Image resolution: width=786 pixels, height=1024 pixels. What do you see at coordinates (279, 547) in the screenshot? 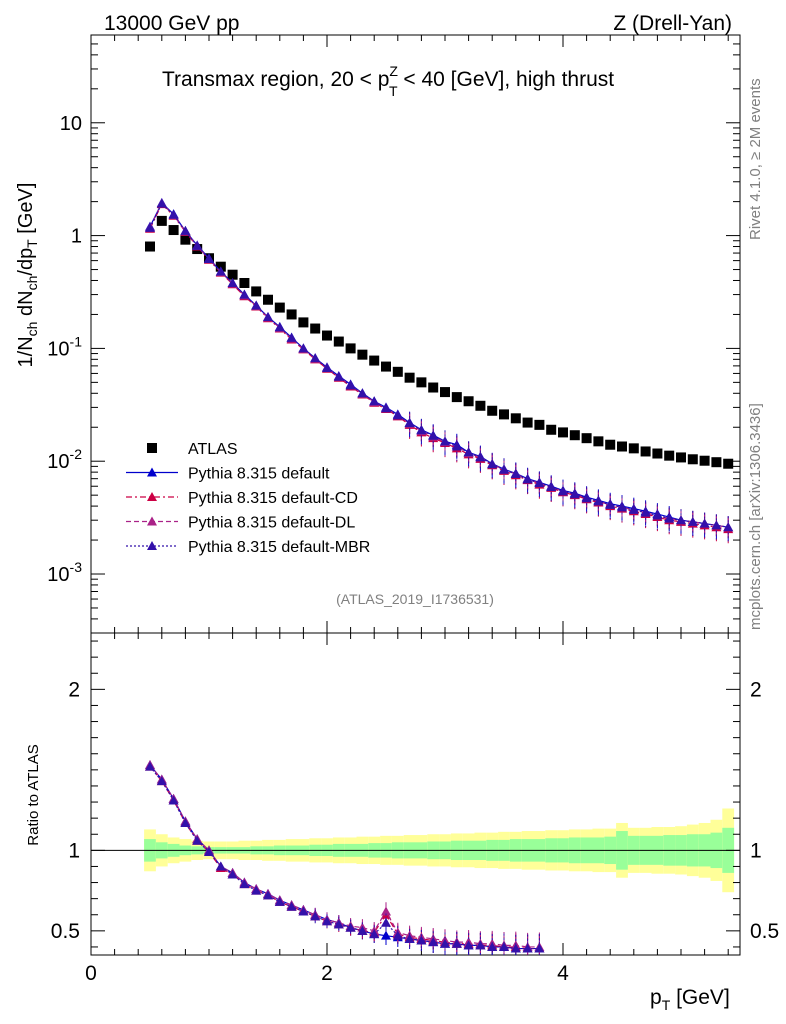
I see `legend-label: Pythia 8.315 default-MBR` at bounding box center [279, 547].